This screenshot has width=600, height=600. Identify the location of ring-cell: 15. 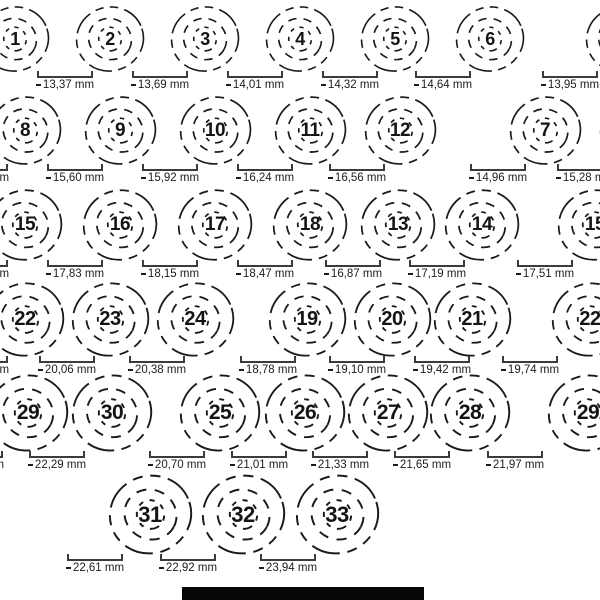
(31, 225).